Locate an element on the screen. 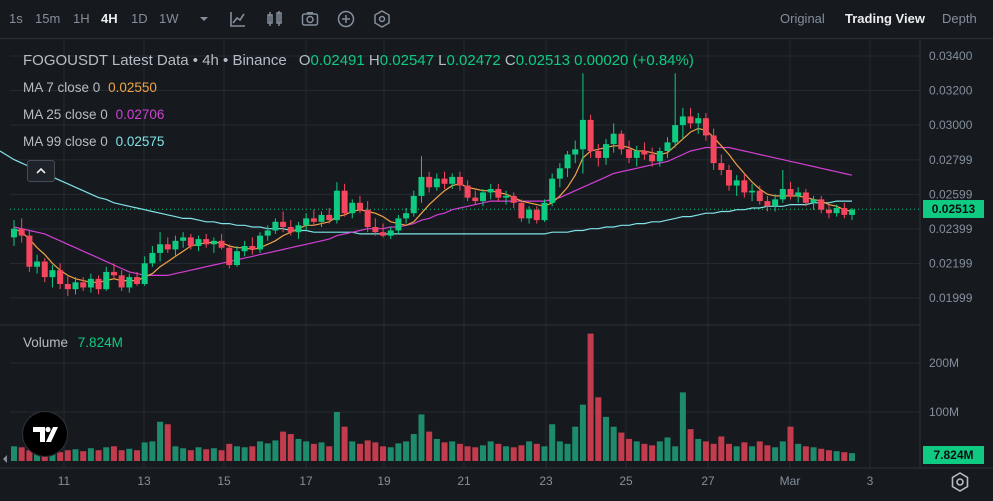 The height and width of the screenshot is (501, 993). tradingview-logo is located at coordinates (45, 434).